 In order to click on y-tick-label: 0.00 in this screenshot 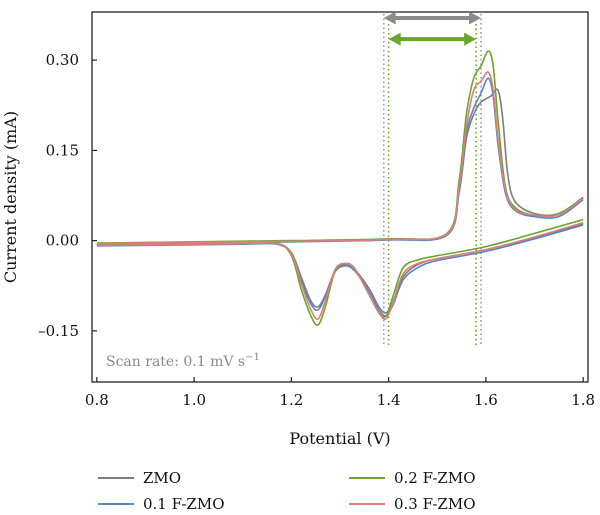, I will do `click(62, 241)`.